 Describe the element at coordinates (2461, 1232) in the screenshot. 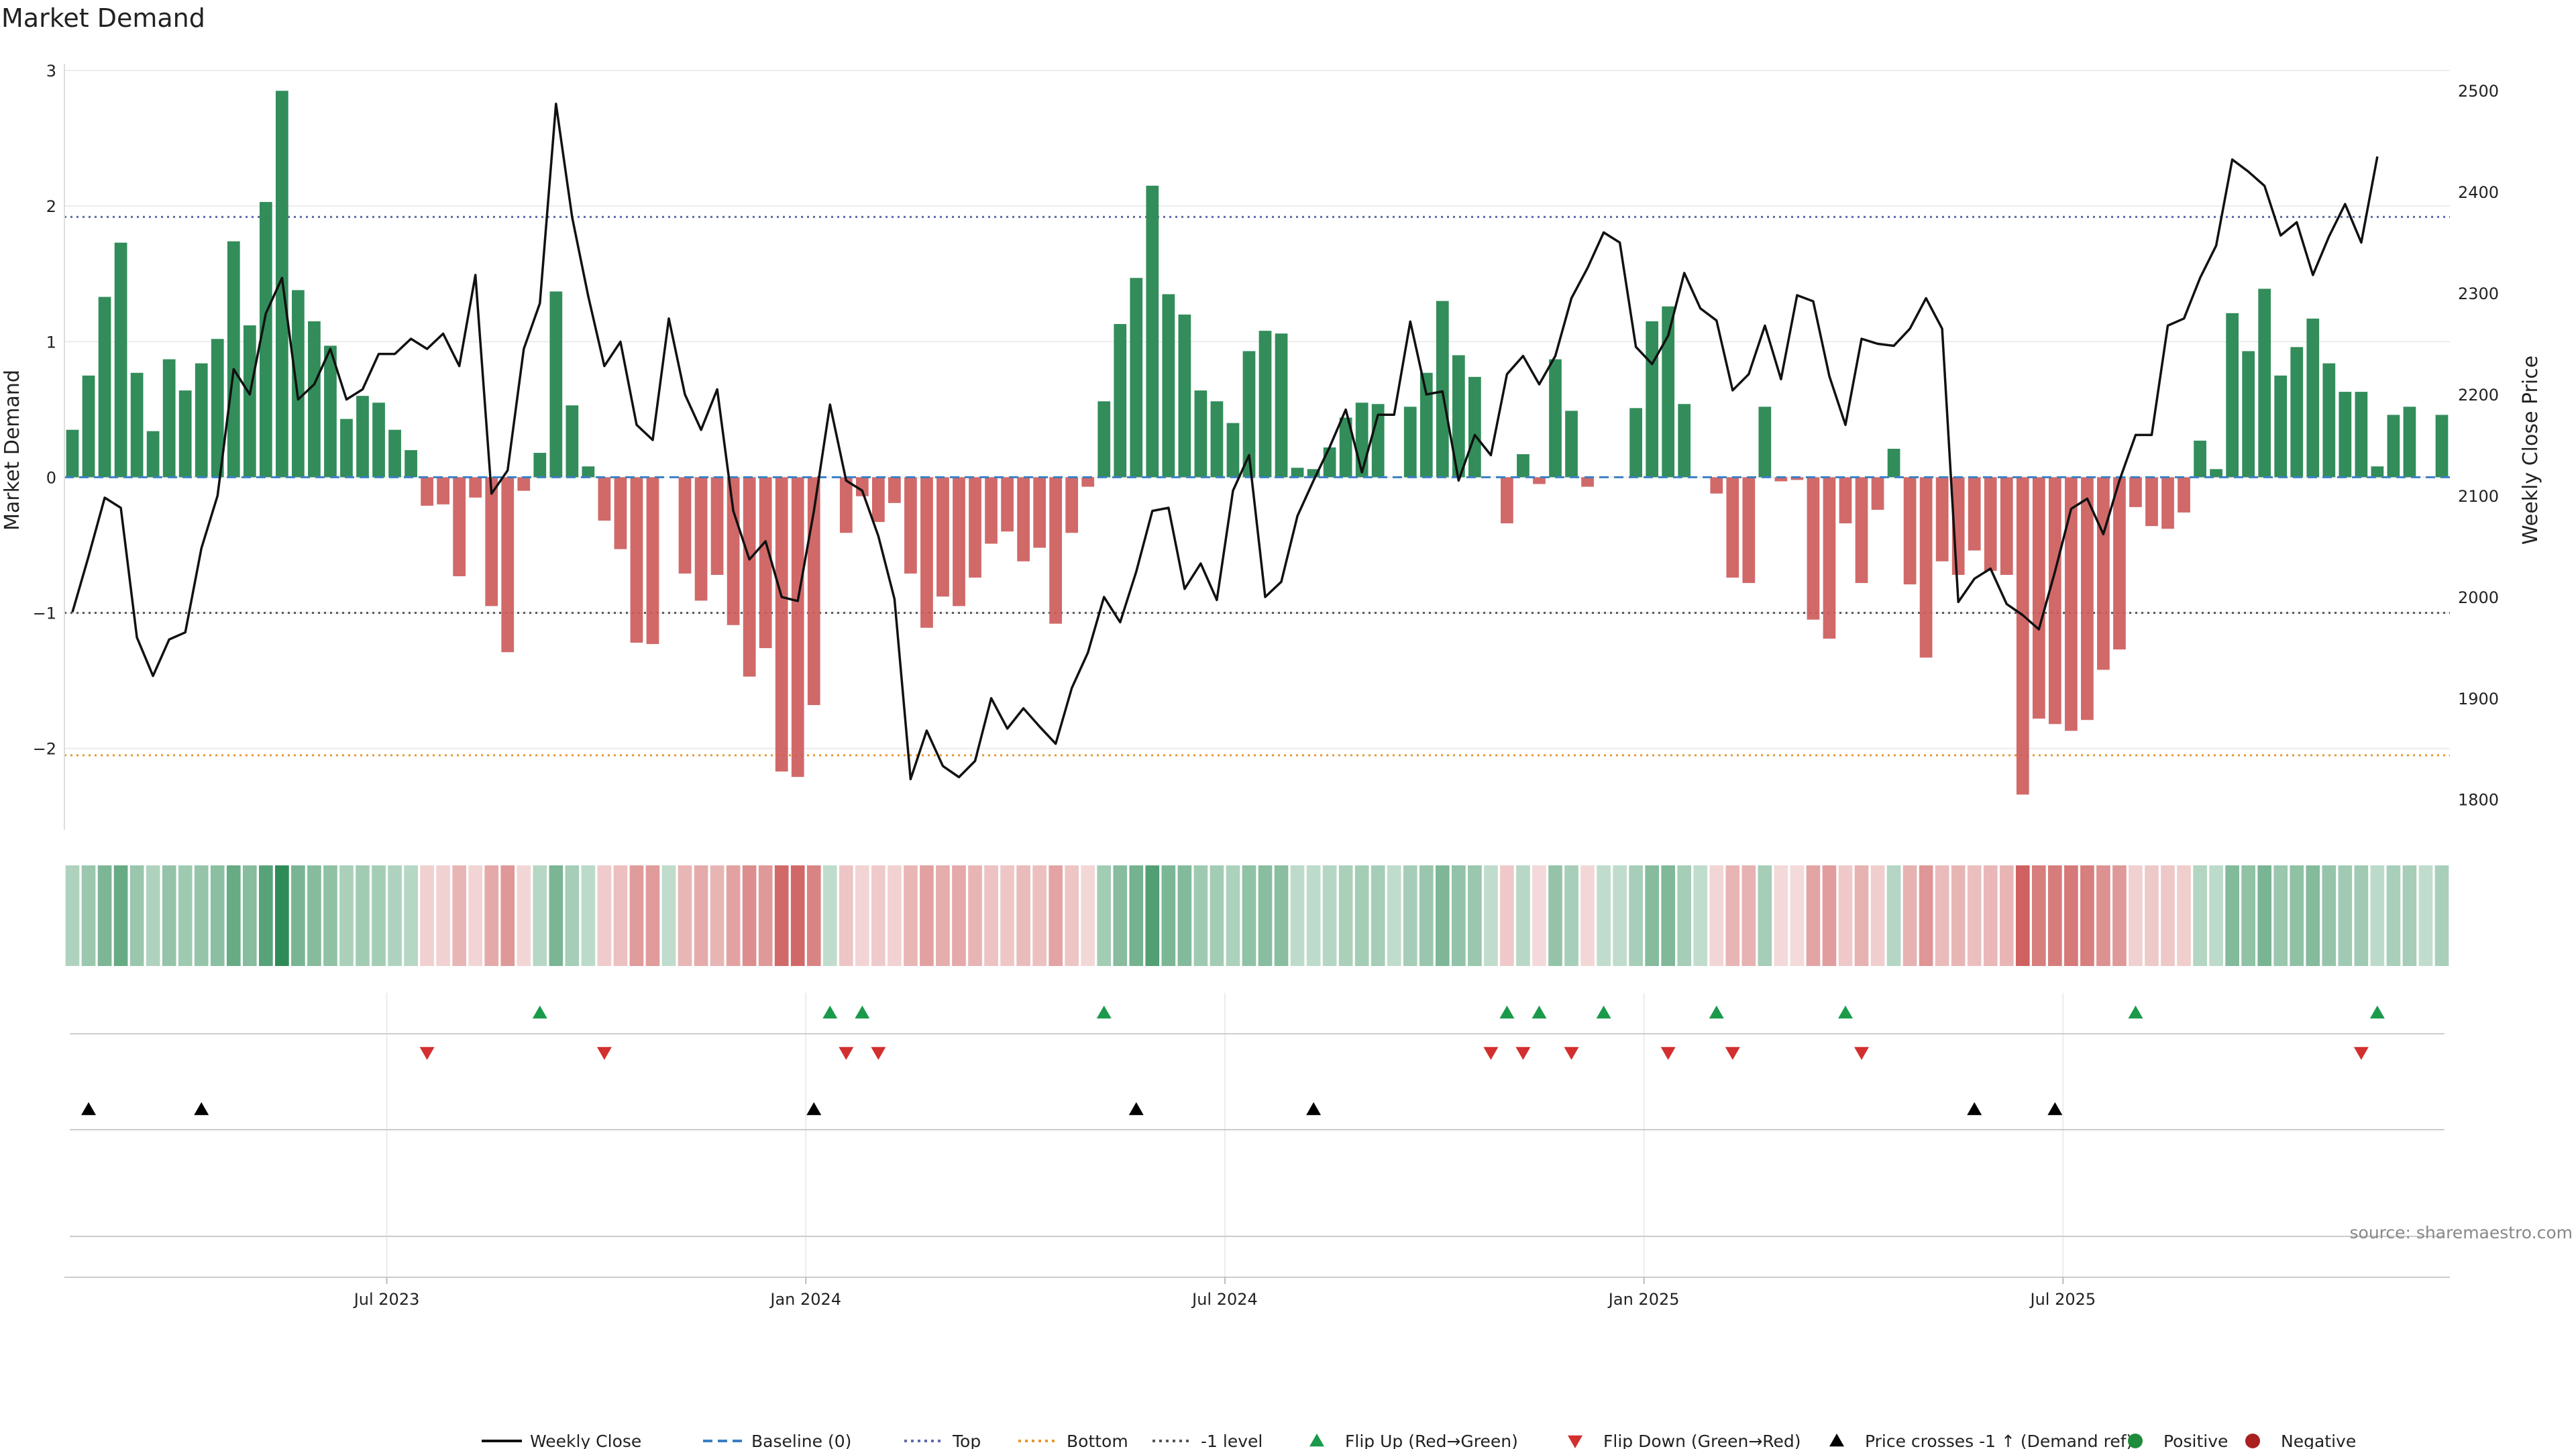

I see `source-label: source: sharemaestro.com` at that location.